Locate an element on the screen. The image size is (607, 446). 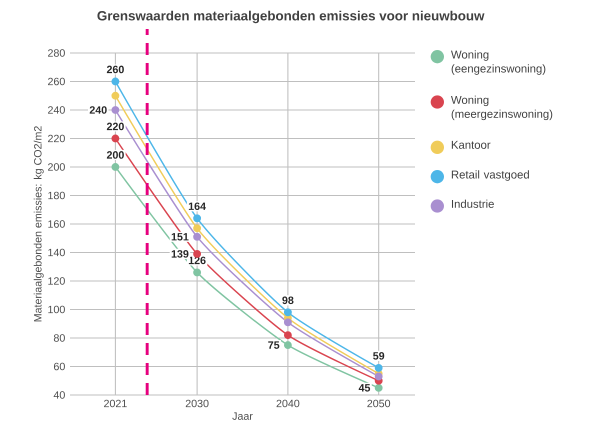
x-tick-label: 2021 is located at coordinates (115, 404).